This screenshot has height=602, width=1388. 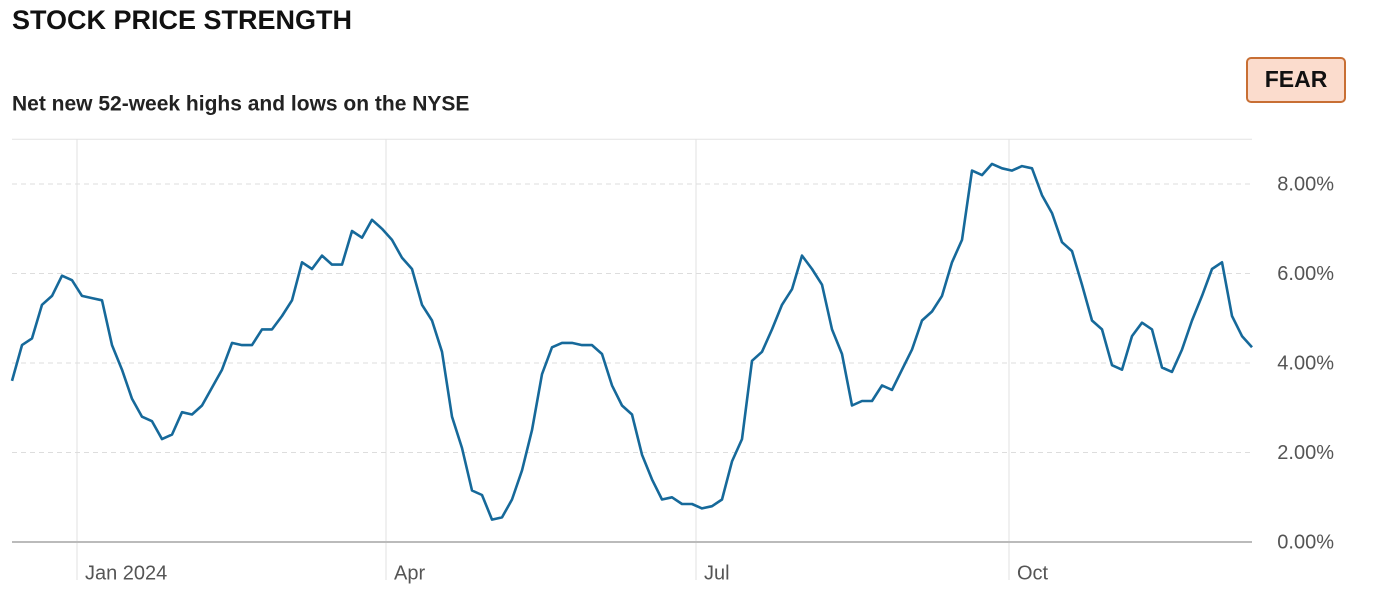 What do you see at coordinates (1305, 363) in the screenshot?
I see `y-tick-label: 4.00%` at bounding box center [1305, 363].